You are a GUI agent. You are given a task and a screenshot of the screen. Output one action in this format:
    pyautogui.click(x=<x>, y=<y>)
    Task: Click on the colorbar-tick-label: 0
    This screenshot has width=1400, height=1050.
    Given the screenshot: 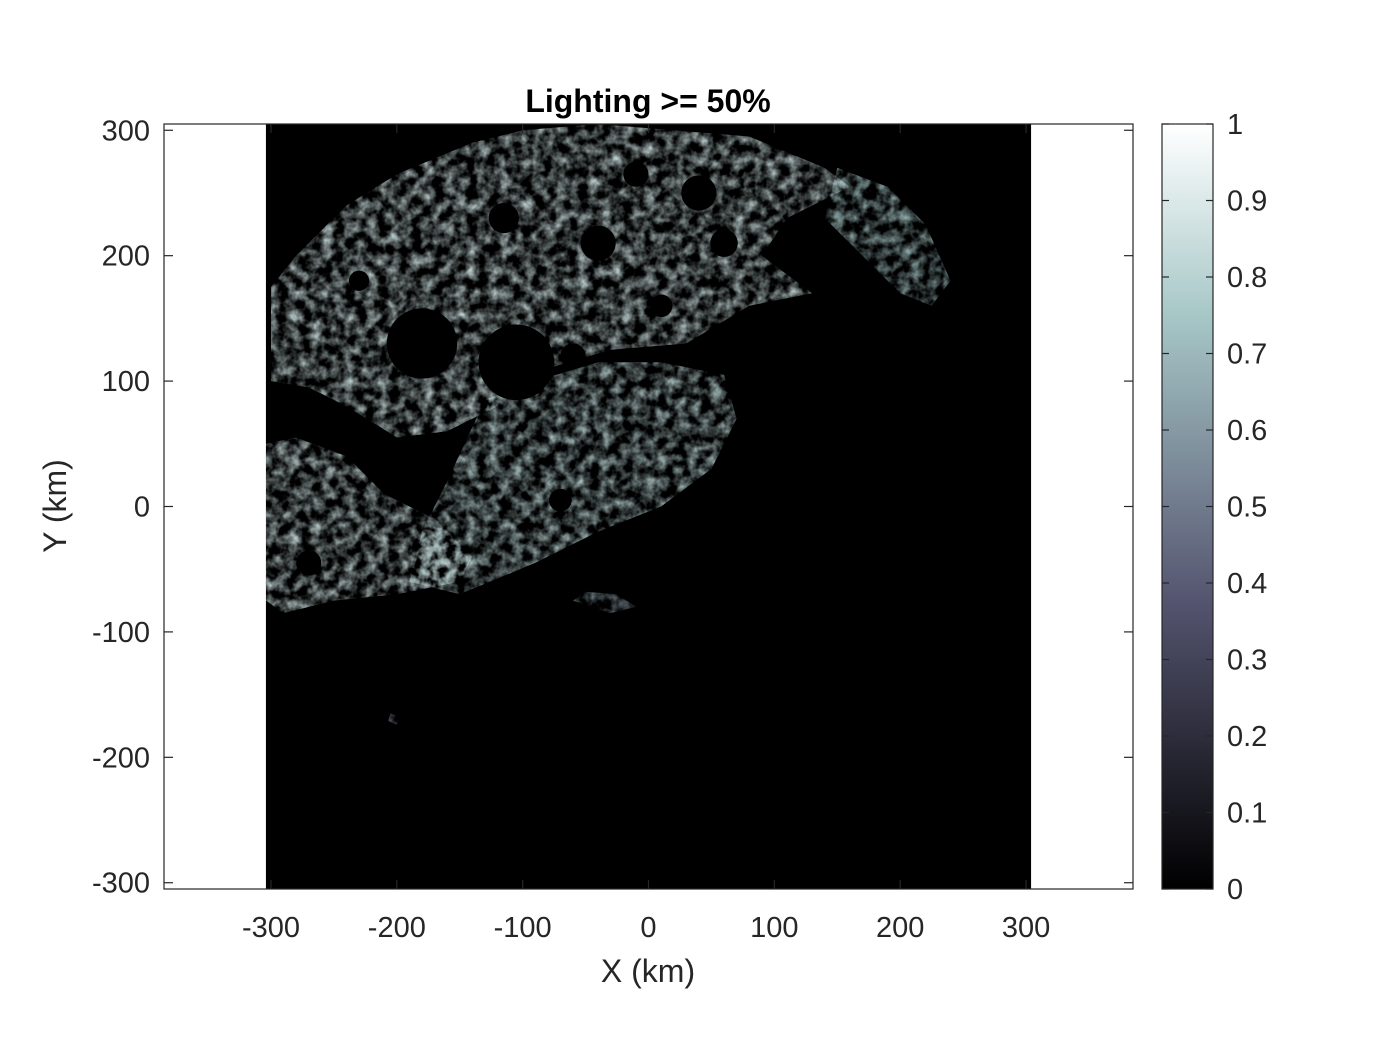 What is the action you would take?
    pyautogui.click(x=1235, y=890)
    